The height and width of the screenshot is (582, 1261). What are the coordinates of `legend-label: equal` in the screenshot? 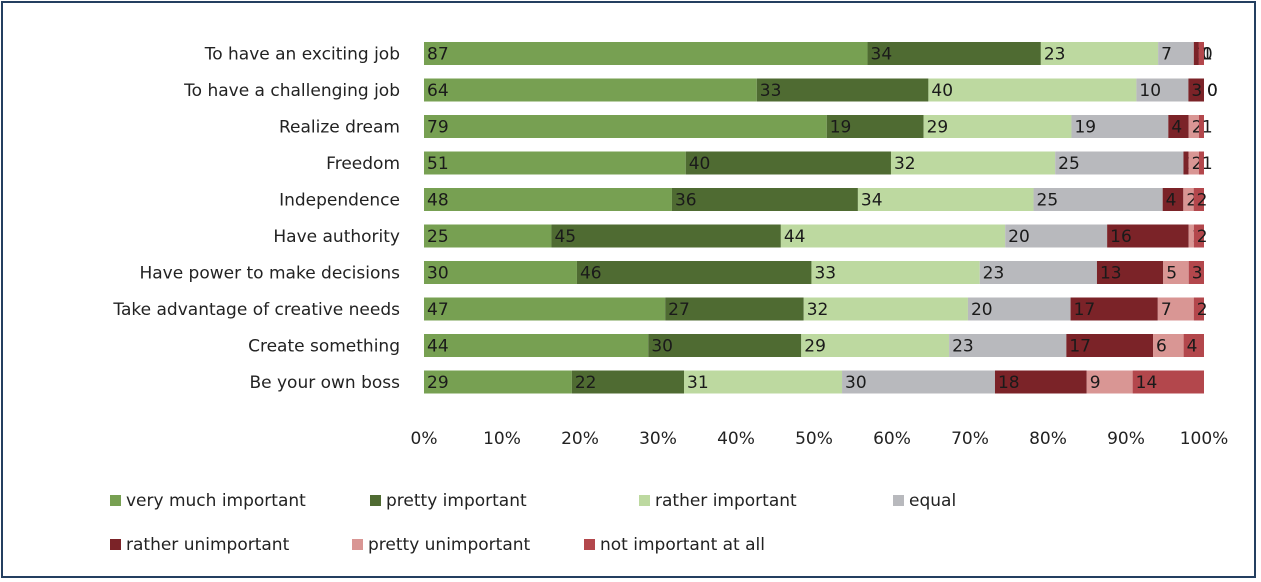 It's located at (932, 501).